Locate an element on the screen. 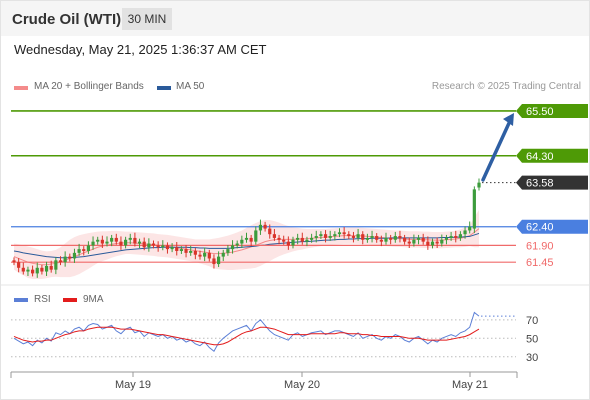  rsi-legend-label: RSI is located at coordinates (42, 299).